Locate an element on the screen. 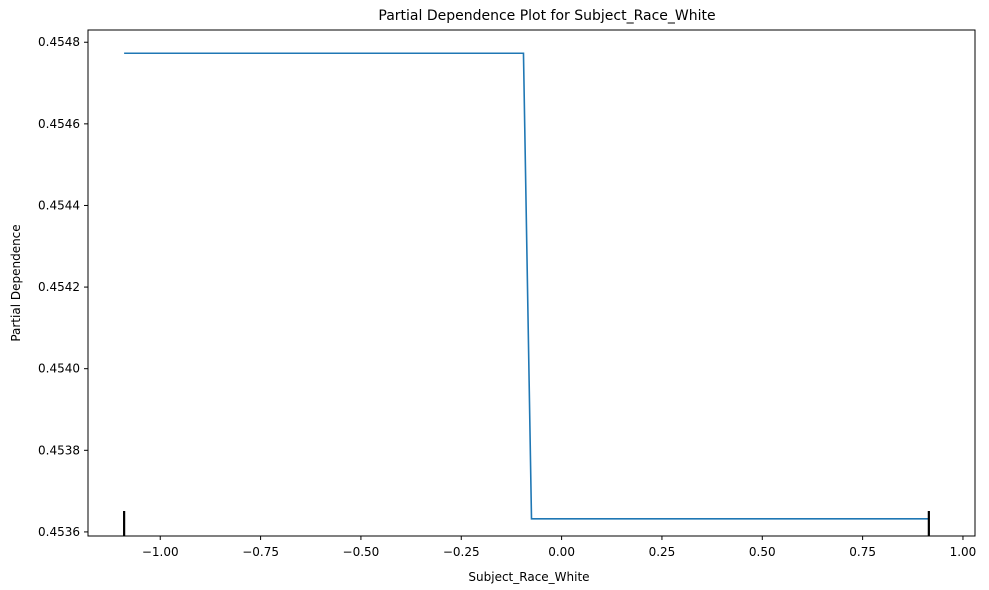  y-tick-label: 0.4540 is located at coordinates (59, 369).